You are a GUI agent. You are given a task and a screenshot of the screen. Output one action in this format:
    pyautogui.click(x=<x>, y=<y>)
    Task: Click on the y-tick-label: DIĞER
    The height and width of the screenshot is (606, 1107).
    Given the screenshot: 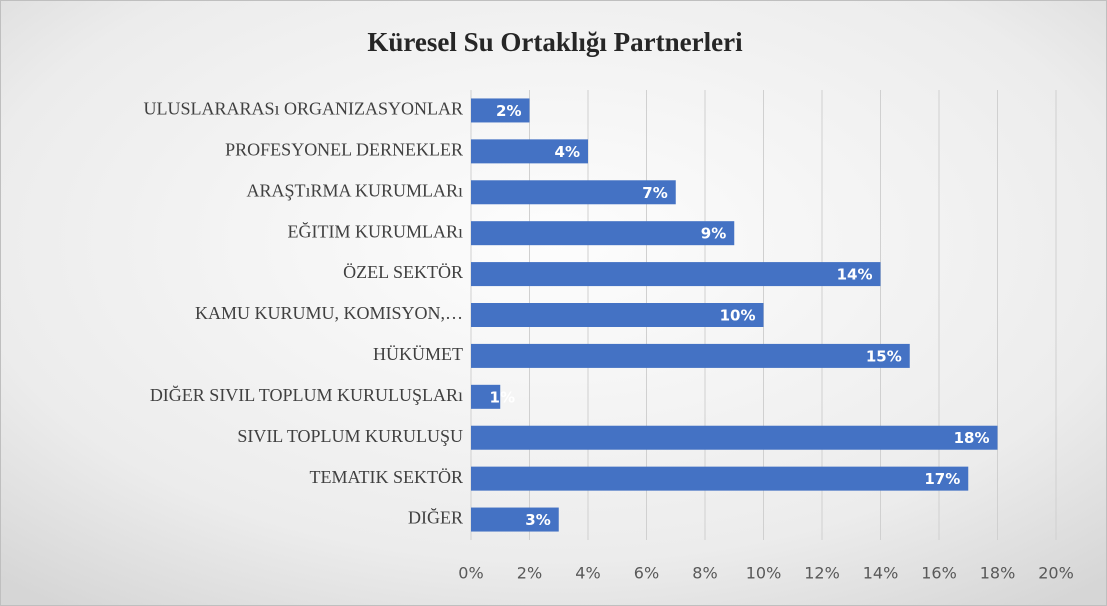 What is the action you would take?
    pyautogui.click(x=435, y=517)
    